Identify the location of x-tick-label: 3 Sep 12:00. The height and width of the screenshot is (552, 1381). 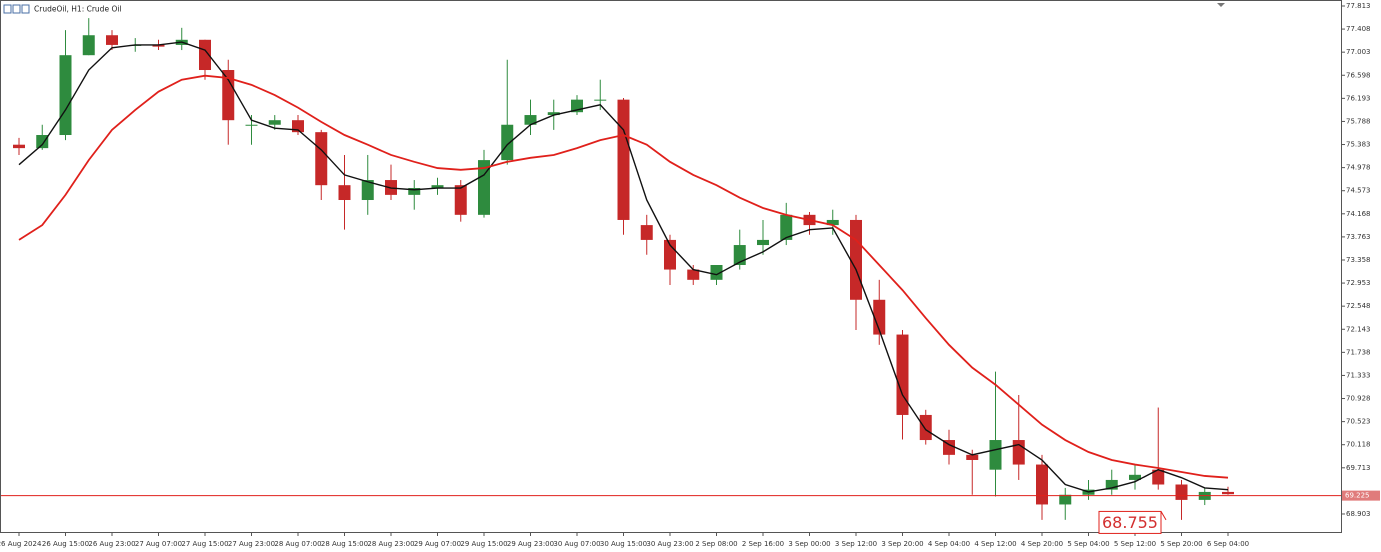
(856, 544).